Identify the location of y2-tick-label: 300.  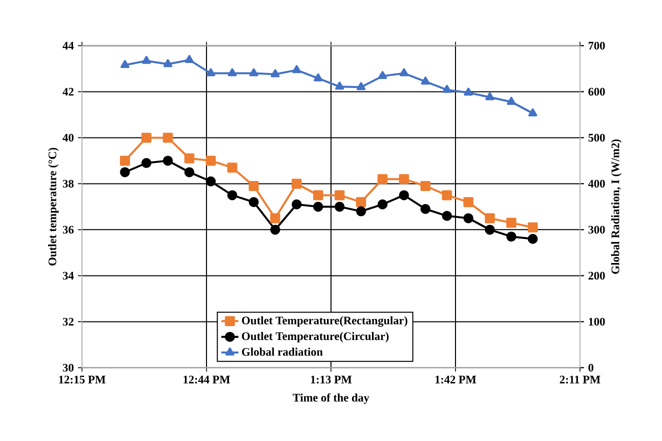
(596, 230).